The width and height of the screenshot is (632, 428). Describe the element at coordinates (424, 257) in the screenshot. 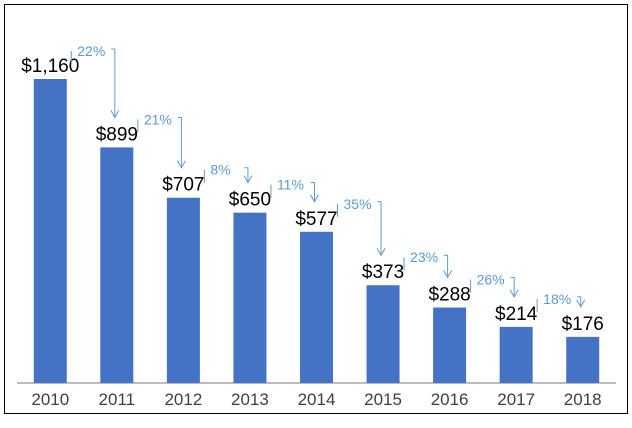

I see `pct-label-5: 23%` at that location.